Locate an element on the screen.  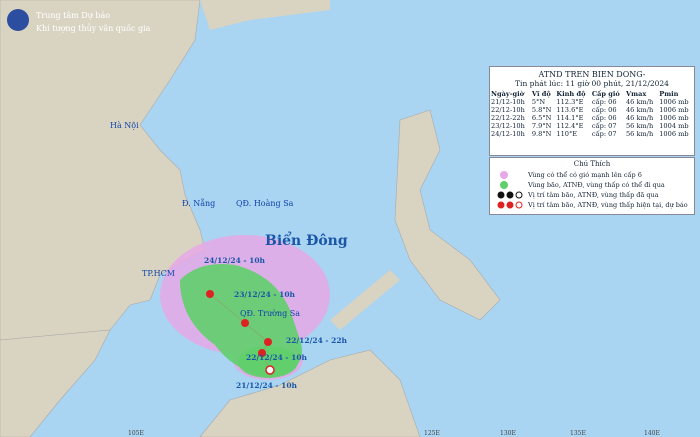
track-label: 22/12/24 - 22h is located at coordinates (317, 340).